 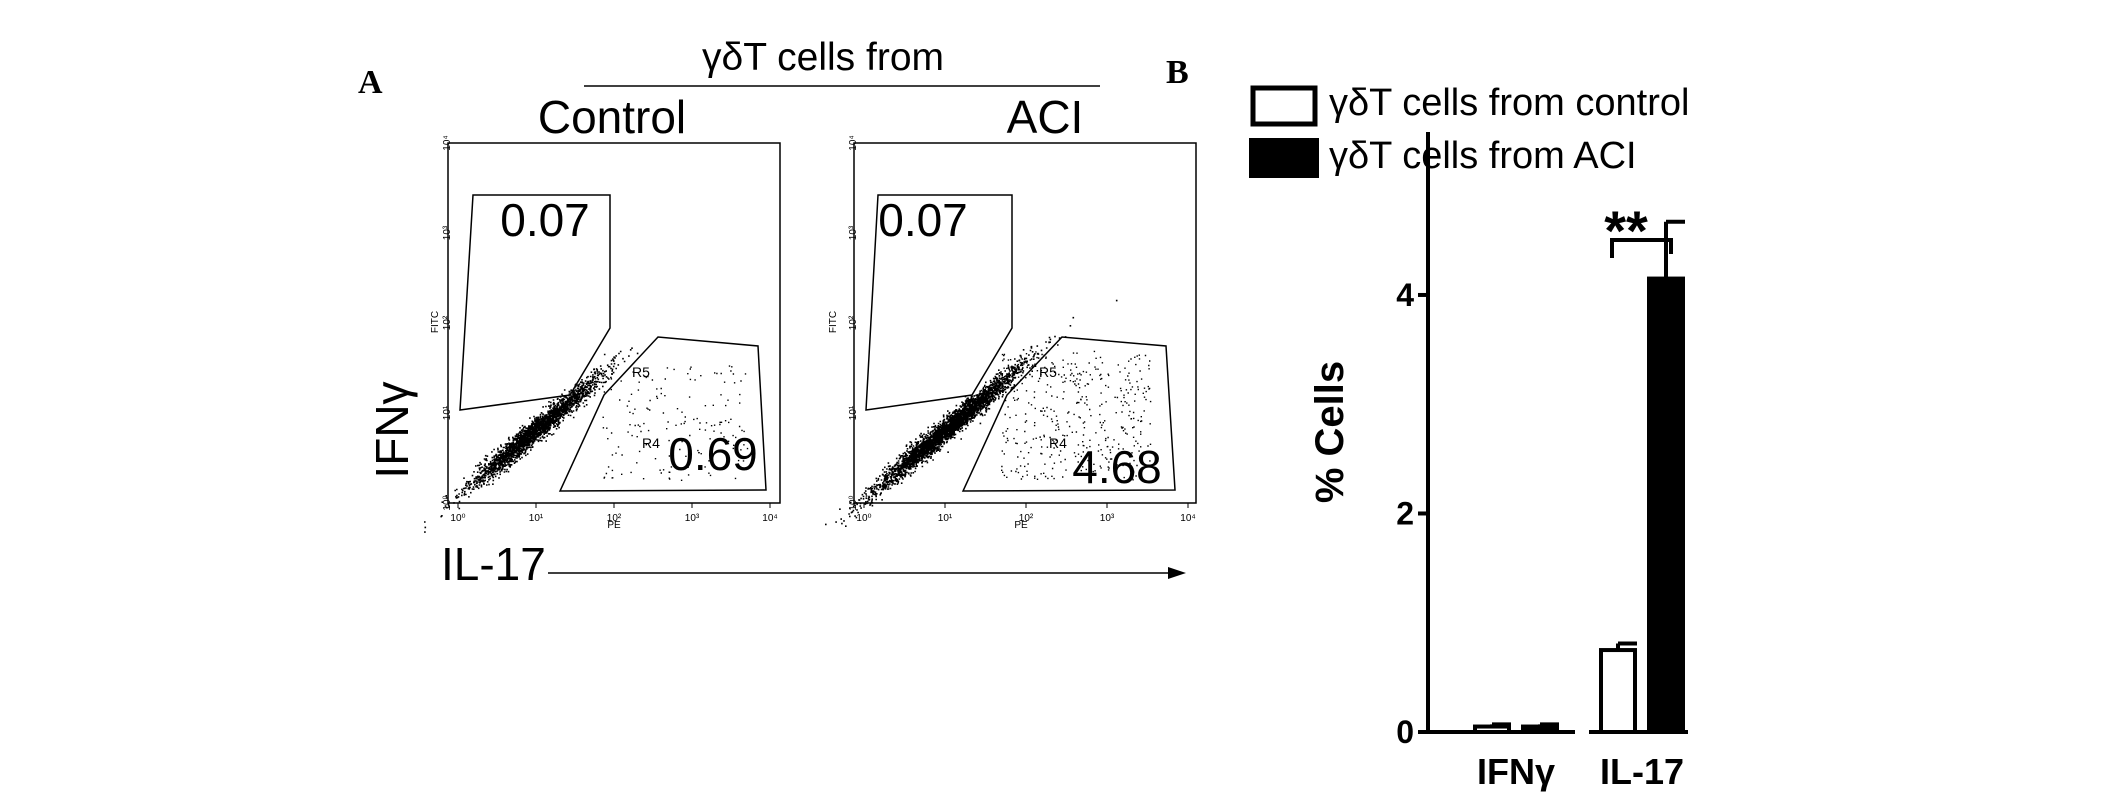 I want to click on legend-label-control: γδT cells from control, so click(x=1509, y=103).